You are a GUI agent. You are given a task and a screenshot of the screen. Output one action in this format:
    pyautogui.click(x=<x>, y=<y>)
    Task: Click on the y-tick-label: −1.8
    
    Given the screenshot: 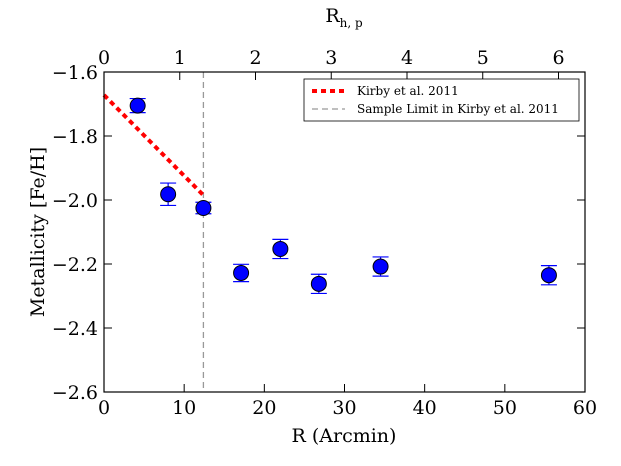 What is the action you would take?
    pyautogui.click(x=75, y=137)
    